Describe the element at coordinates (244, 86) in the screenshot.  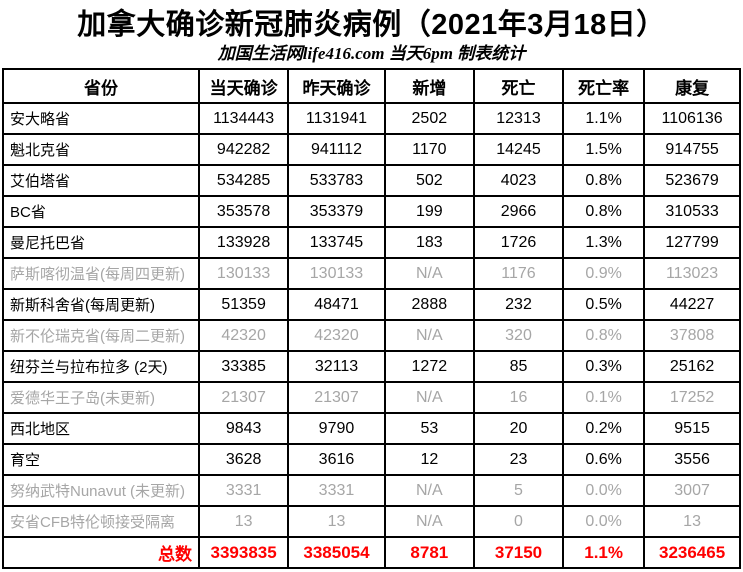
I see `header-cell-today-confirmed: 当天确诊` at that location.